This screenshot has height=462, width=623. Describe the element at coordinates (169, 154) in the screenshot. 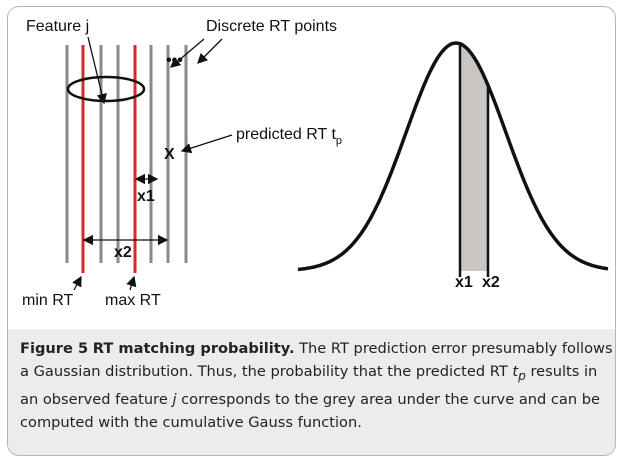

I see `x-mark: X` at that location.